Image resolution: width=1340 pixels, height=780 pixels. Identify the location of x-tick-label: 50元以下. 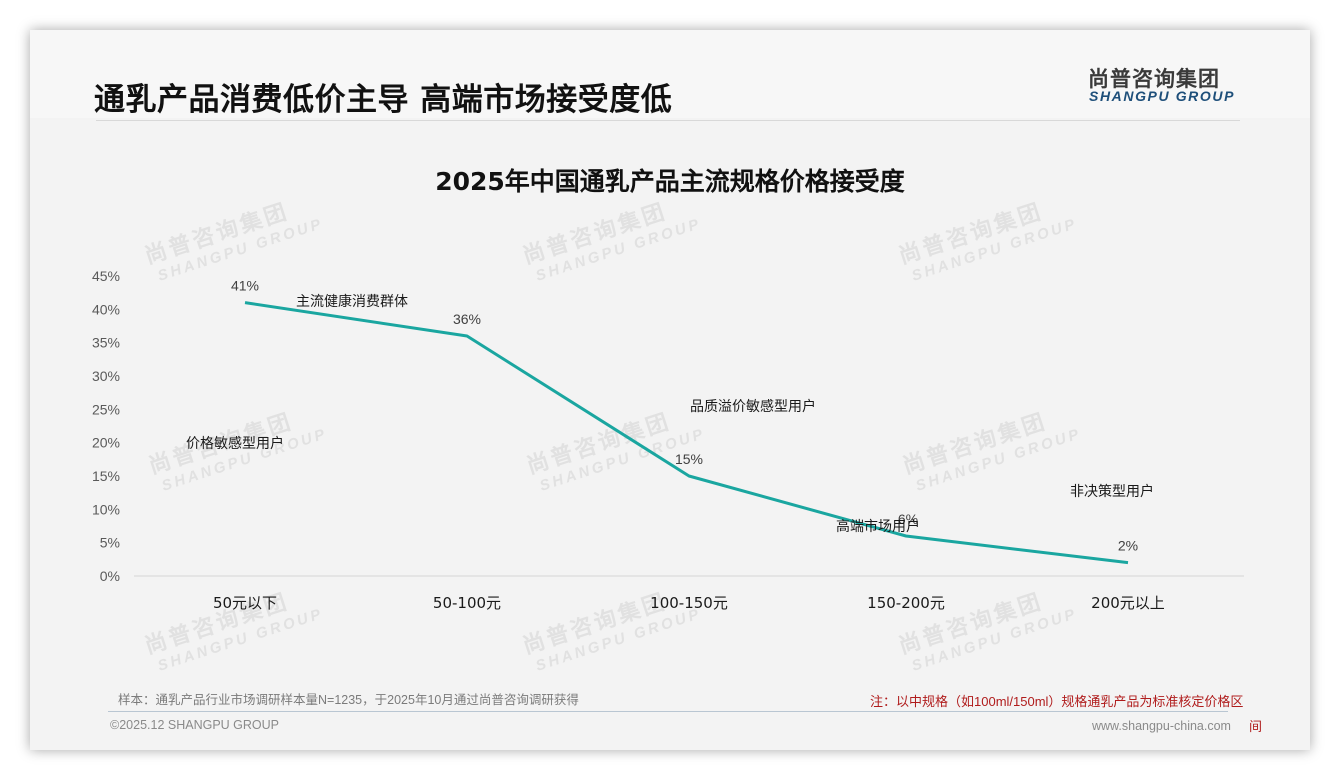
(245, 603).